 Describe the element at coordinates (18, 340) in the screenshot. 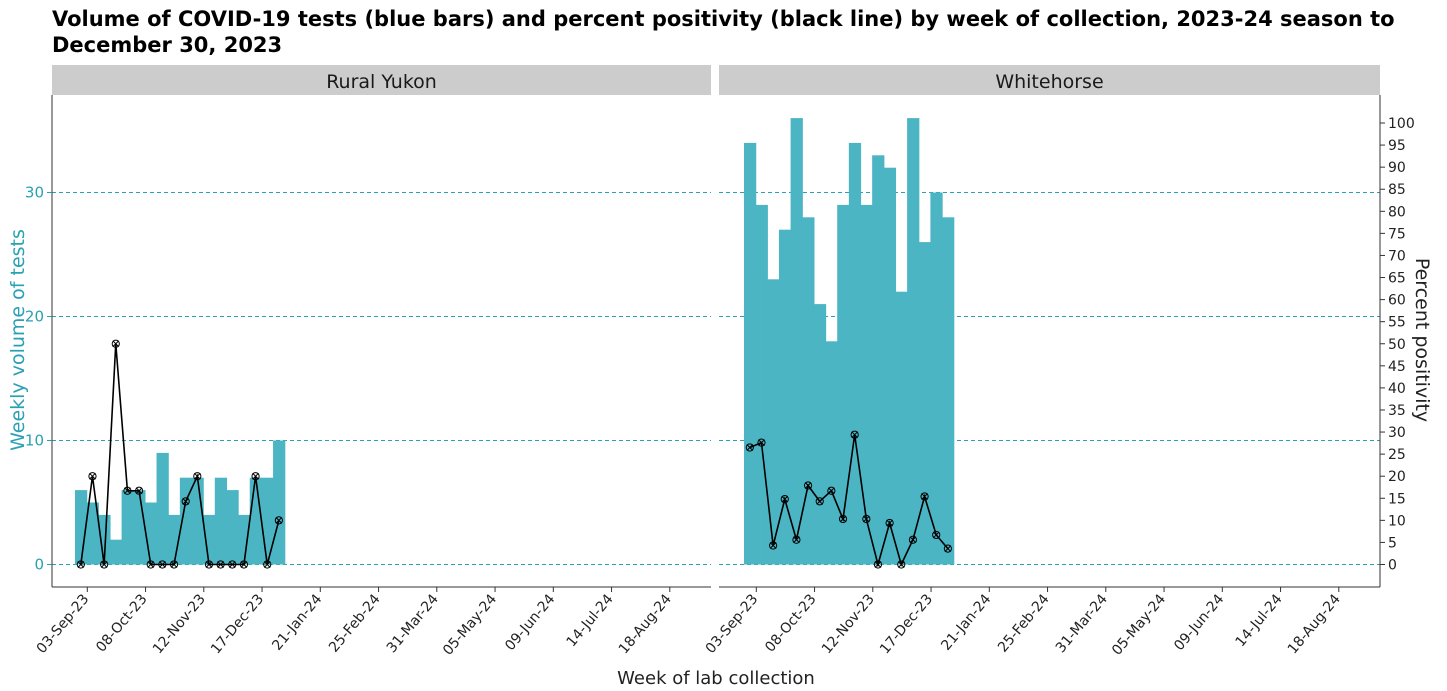

I see `y-axis-title: Weekly volume of tests` at that location.